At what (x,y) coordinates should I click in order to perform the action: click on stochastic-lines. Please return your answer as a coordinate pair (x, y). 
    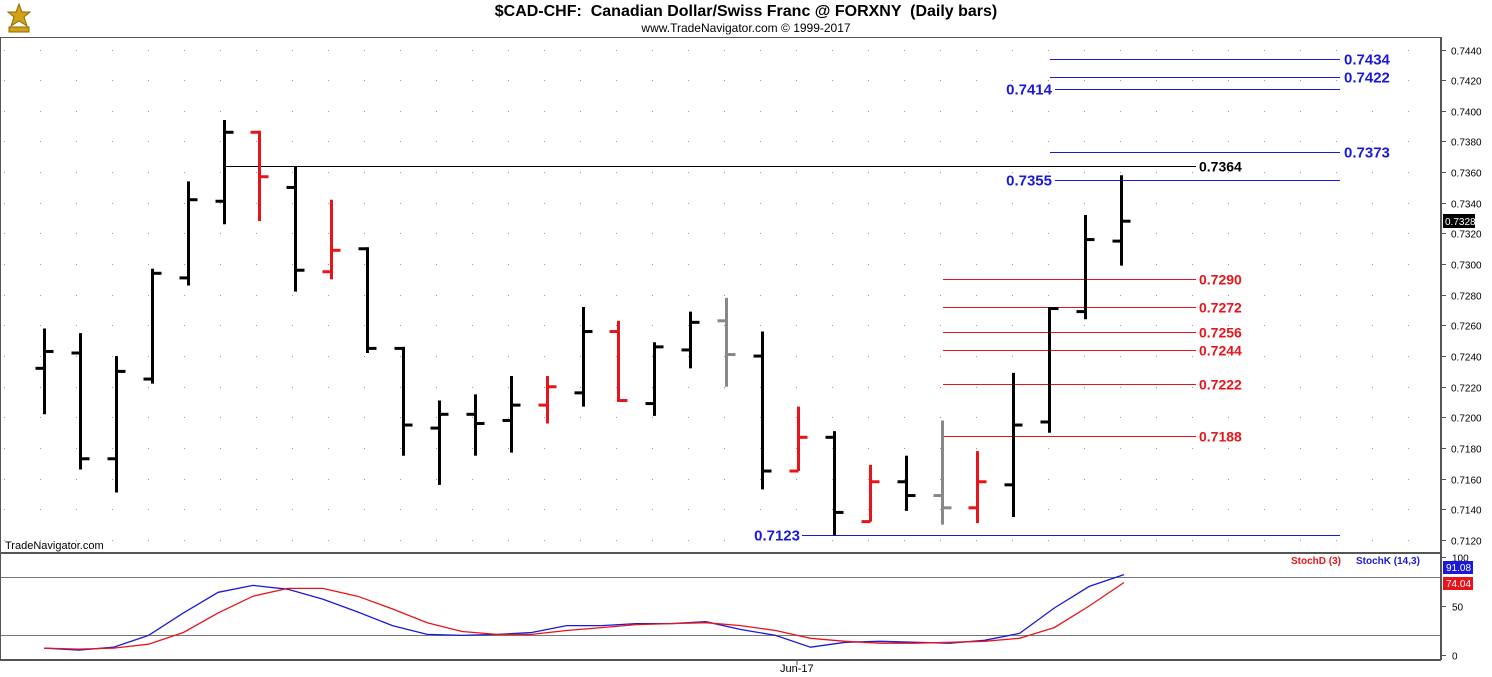
    Looking at the image, I should click on (720, 612).